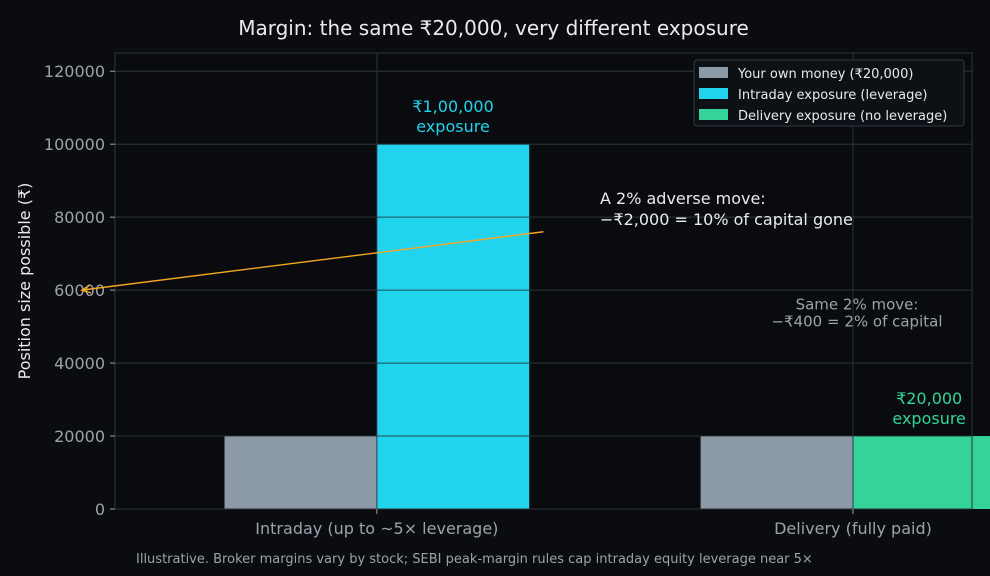 This screenshot has width=990, height=576. Describe the element at coordinates (79, 363) in the screenshot. I see `y-tick-label-2: 40000` at that location.